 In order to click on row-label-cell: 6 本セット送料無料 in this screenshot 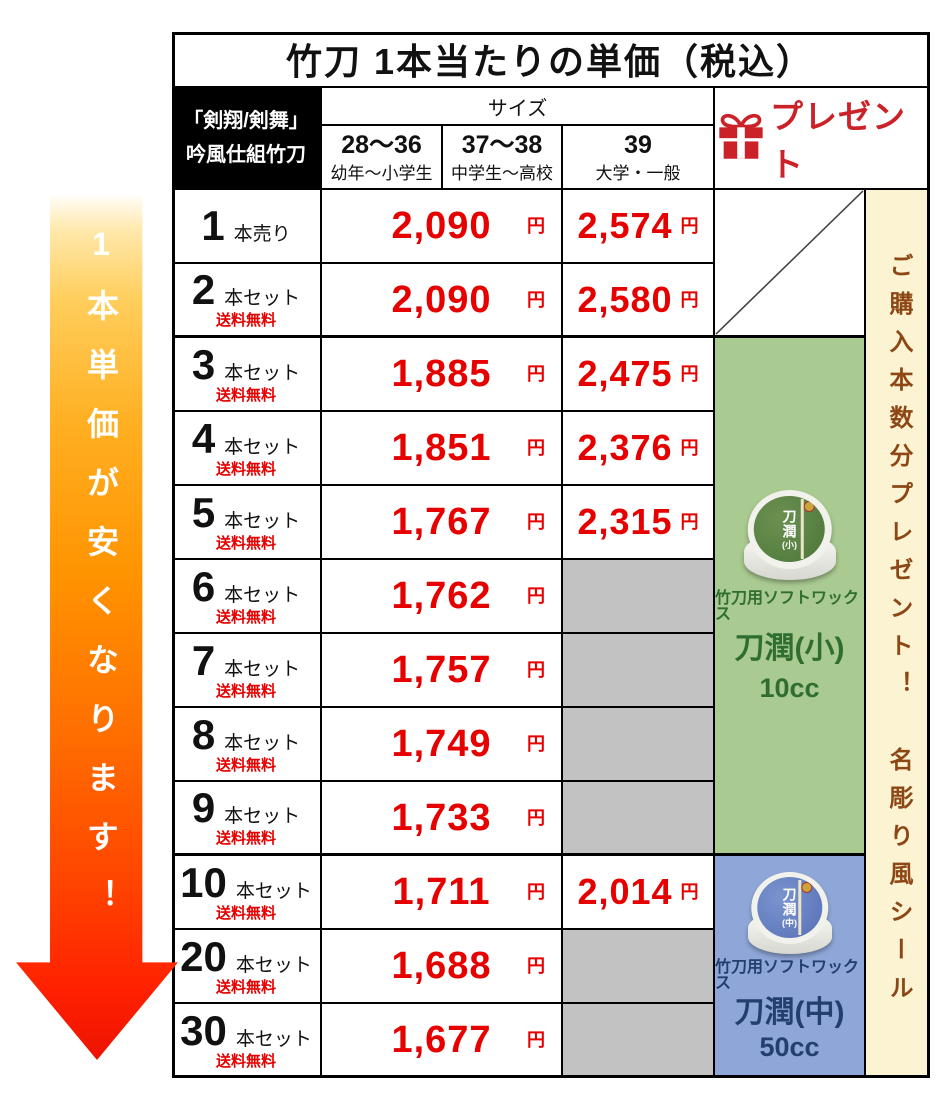, I will do `click(247, 597)`.